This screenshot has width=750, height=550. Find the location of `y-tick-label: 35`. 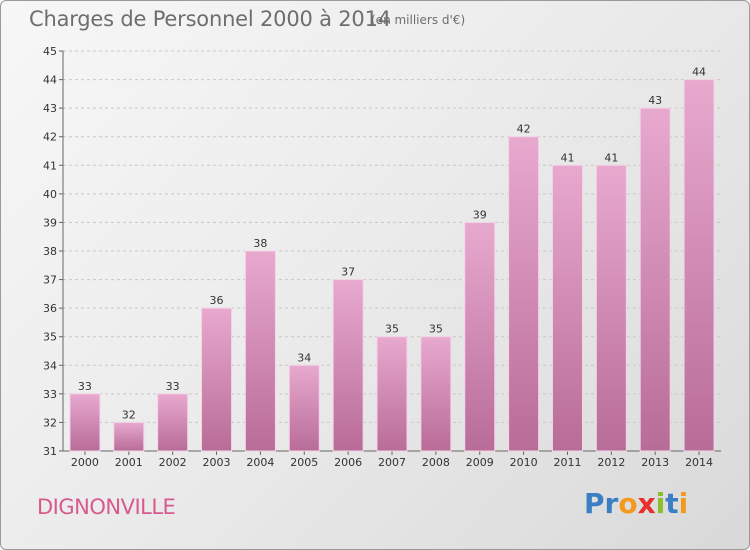

y-tick-label: 35 is located at coordinates (50, 337).